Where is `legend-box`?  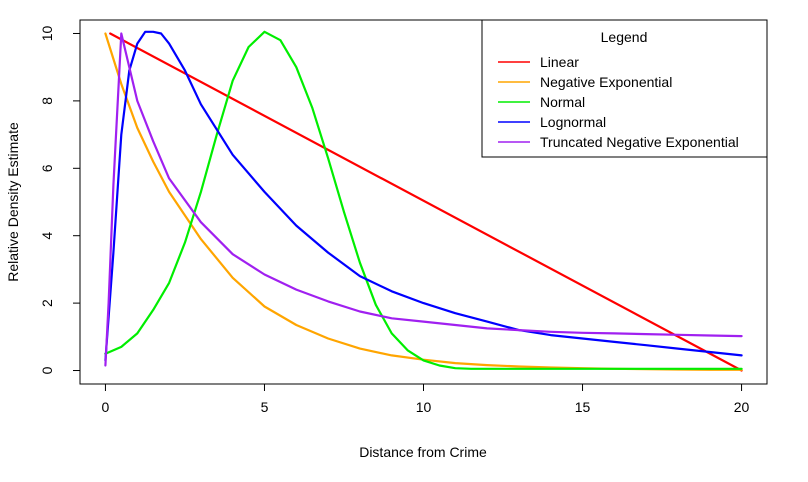 legend-box is located at coordinates (624, 88).